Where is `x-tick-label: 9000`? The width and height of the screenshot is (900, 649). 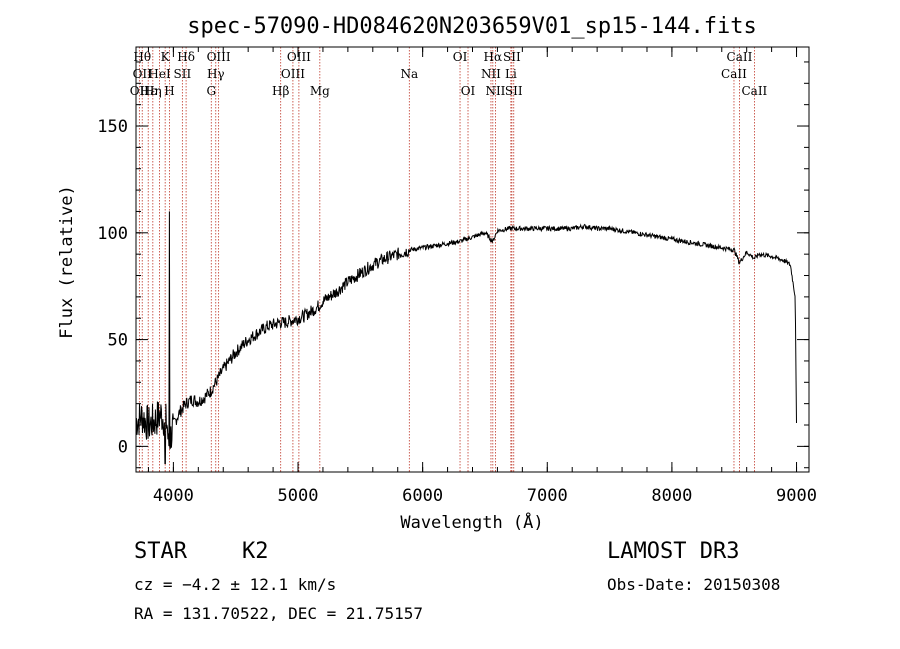
x-tick-label: 9000 is located at coordinates (796, 496).